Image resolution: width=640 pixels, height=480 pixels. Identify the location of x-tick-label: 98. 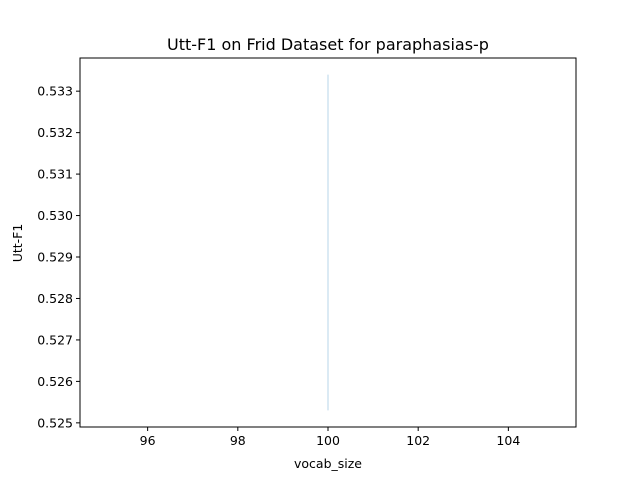
(238, 440).